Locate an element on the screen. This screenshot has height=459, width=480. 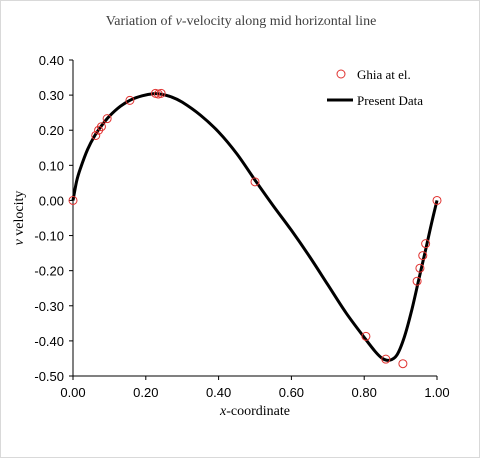
y-tick-label: -0.20 is located at coordinates (49, 271).